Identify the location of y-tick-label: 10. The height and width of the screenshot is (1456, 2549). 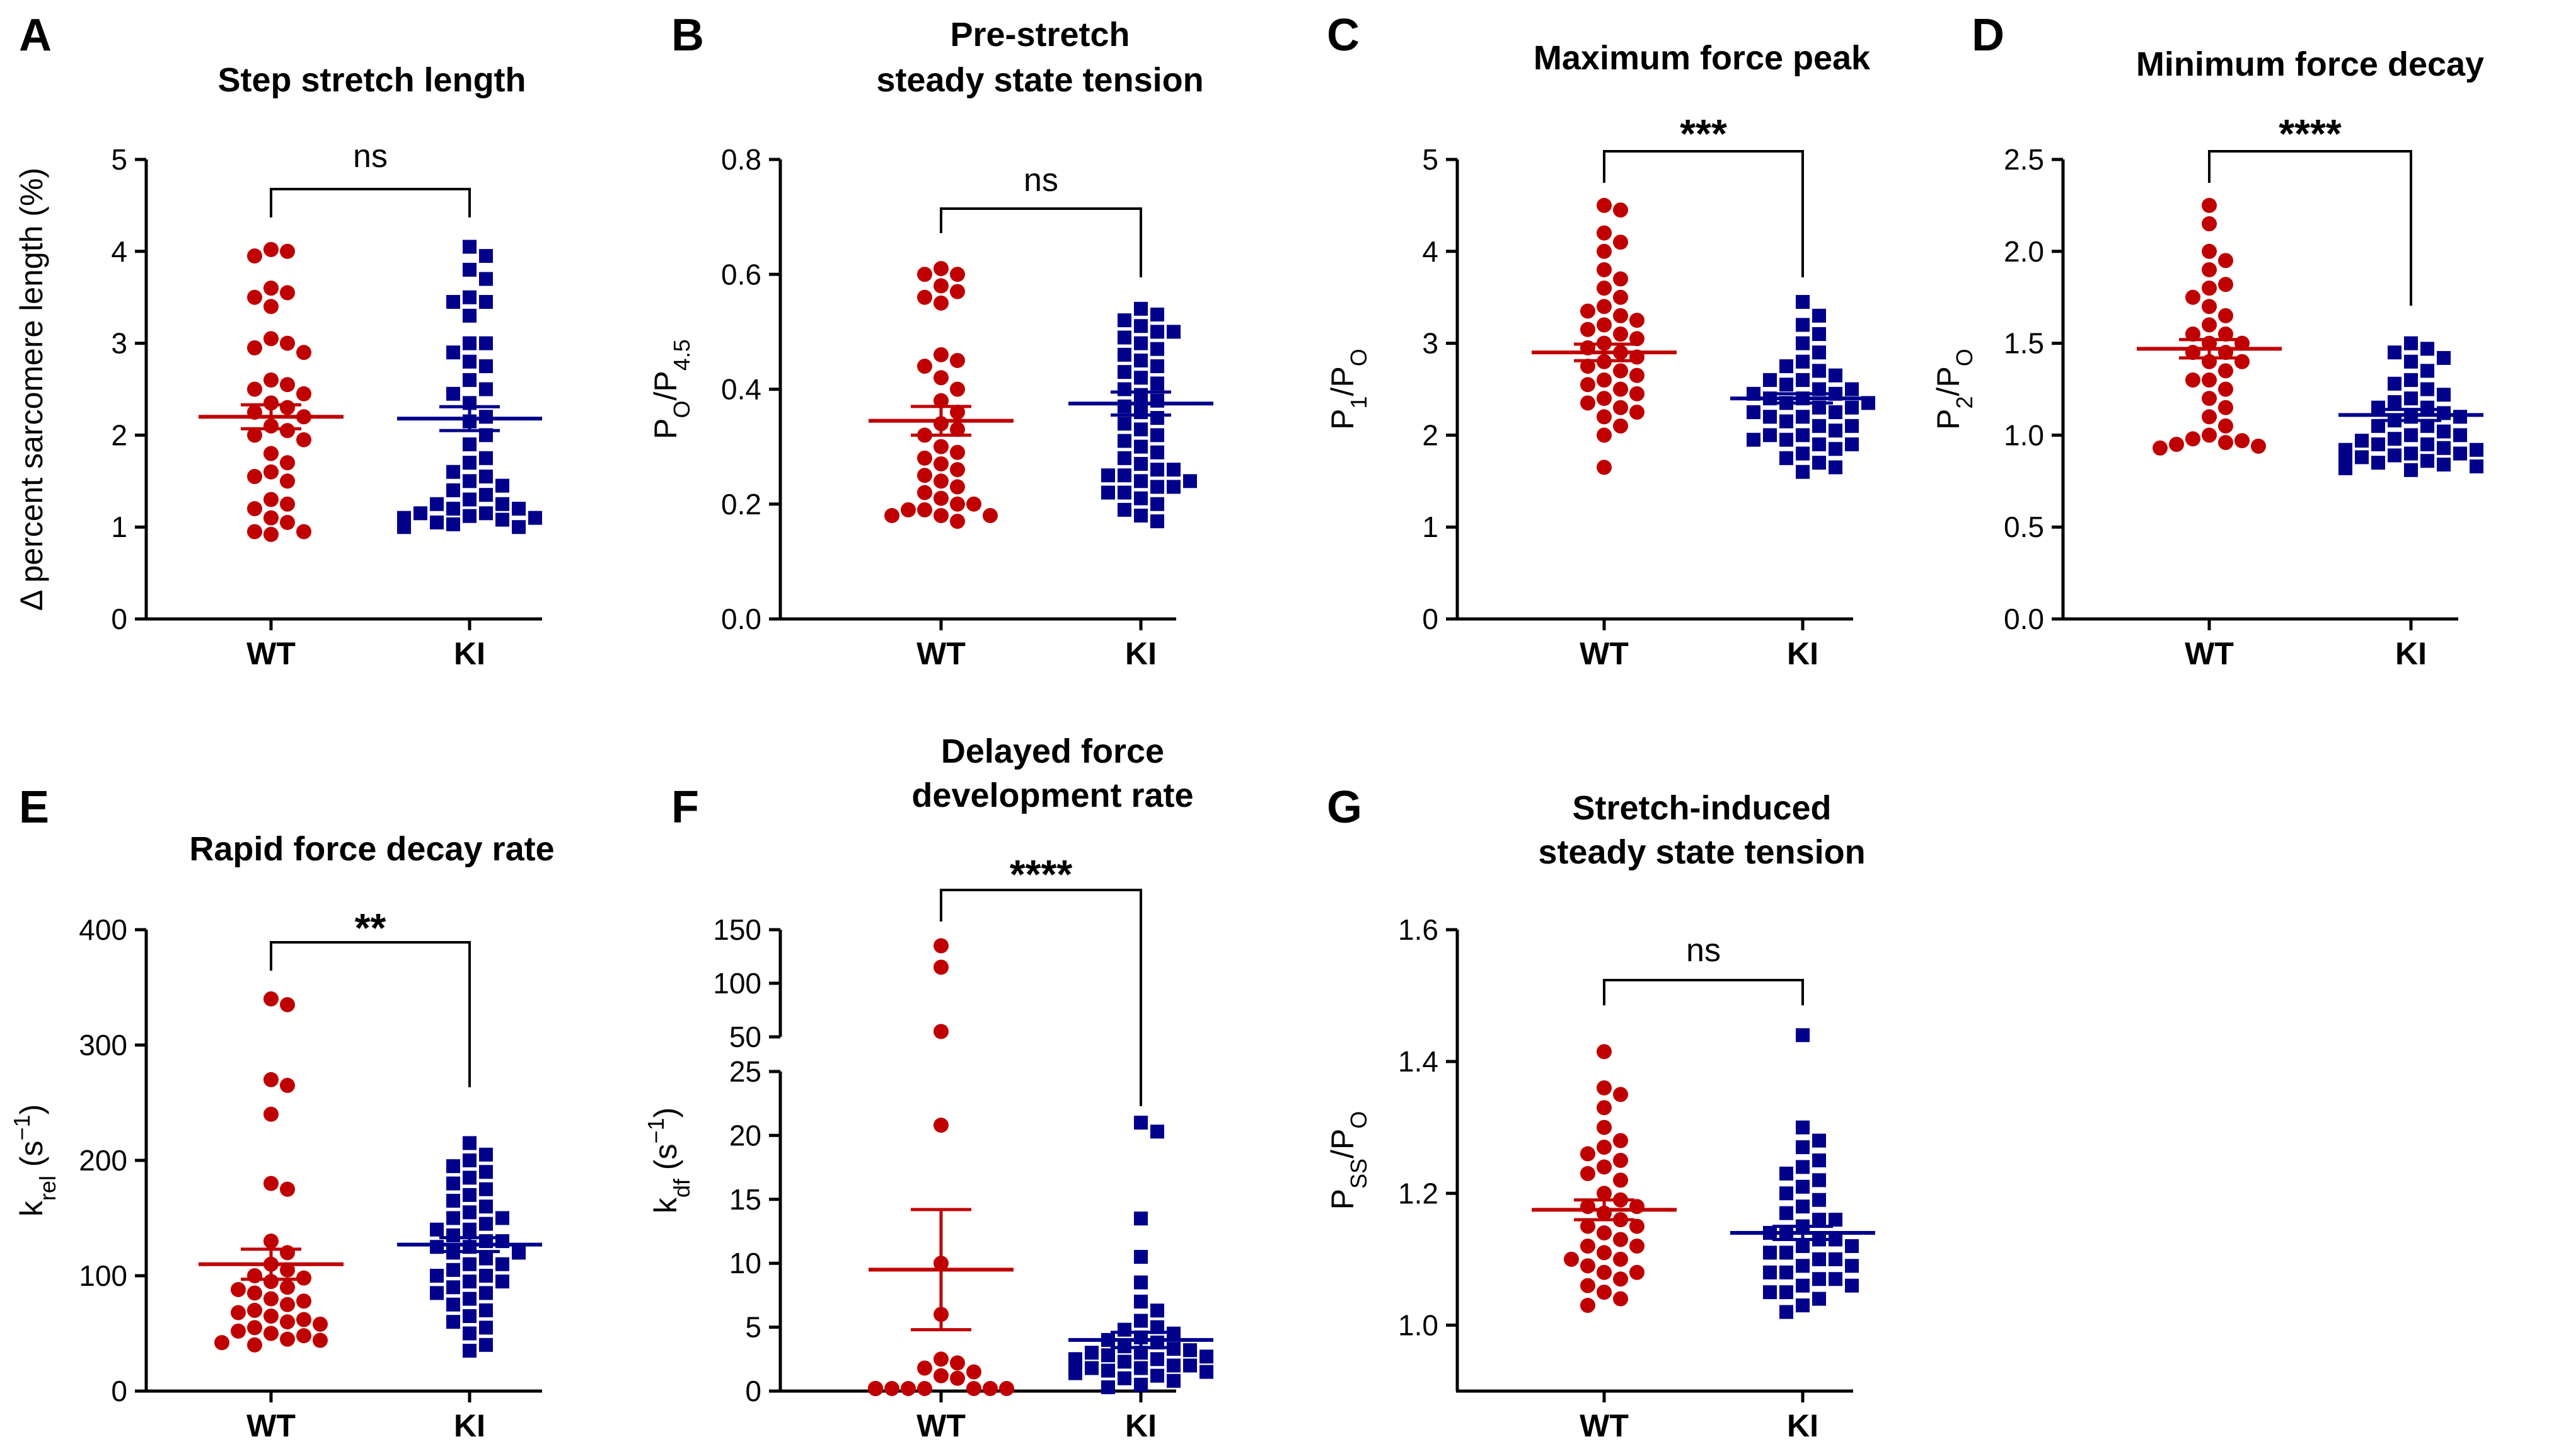
(745, 1263).